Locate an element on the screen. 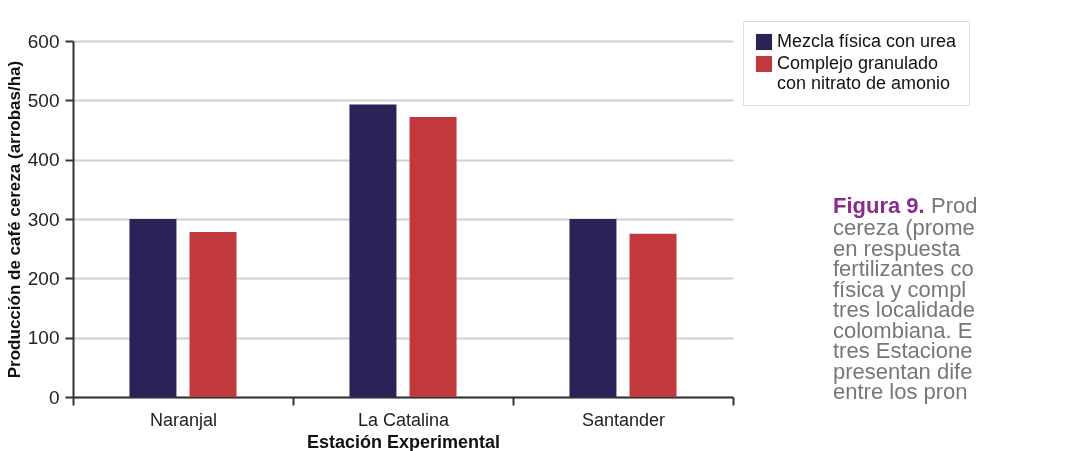  y-tick-label: 300 is located at coordinates (43, 219).